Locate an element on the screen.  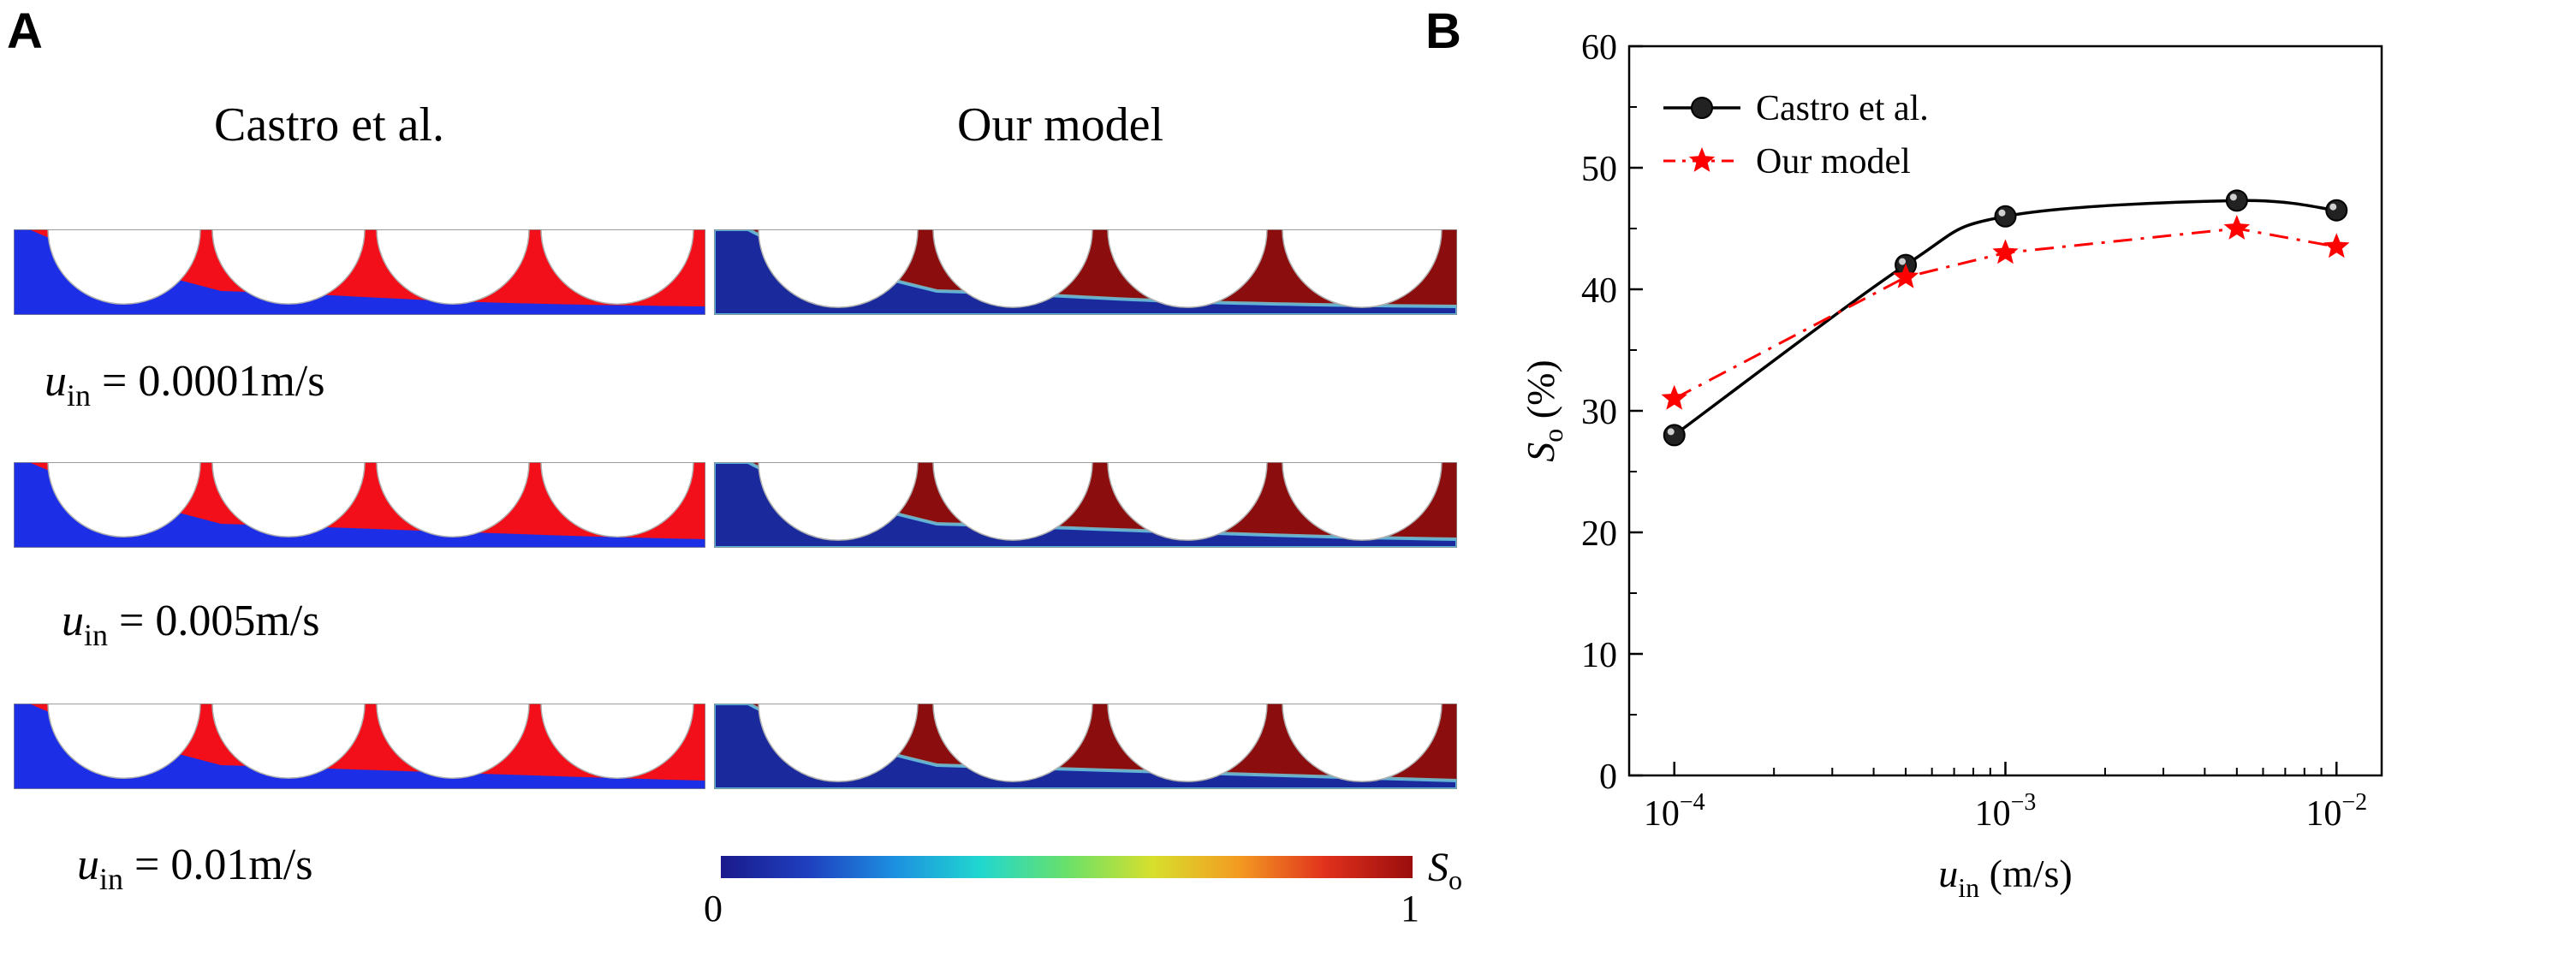
velocity-sub-3: in is located at coordinates (112, 879).